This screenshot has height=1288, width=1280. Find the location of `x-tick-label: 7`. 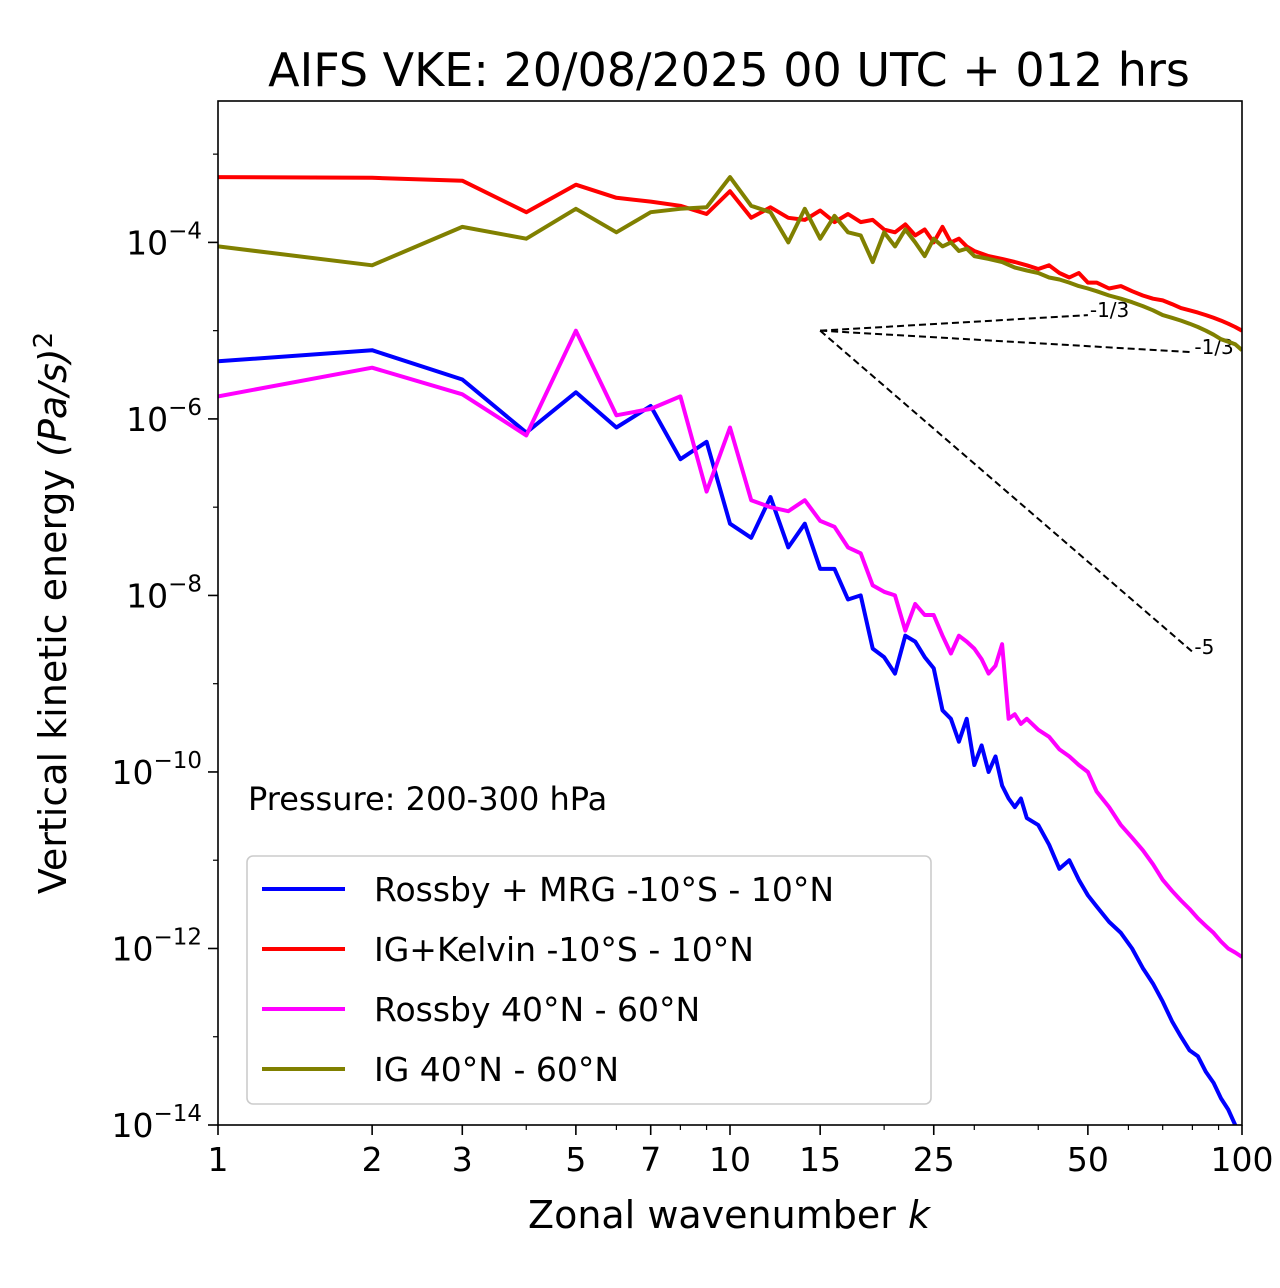

x-tick-label: 7 is located at coordinates (650, 1159).